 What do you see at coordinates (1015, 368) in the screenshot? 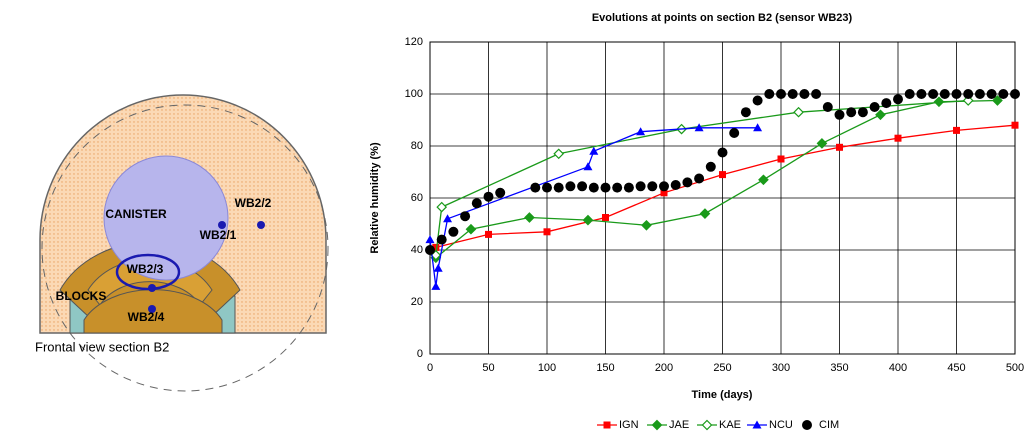
I see `x-tick-label: 500` at bounding box center [1015, 368].